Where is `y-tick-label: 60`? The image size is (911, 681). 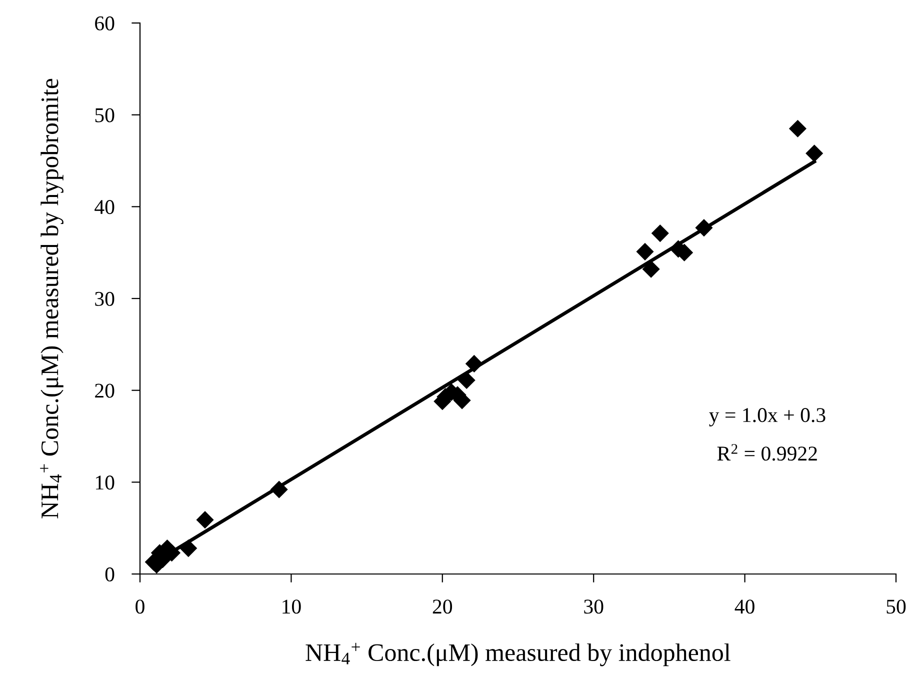
y-tick-label: 60 is located at coordinates (104, 23).